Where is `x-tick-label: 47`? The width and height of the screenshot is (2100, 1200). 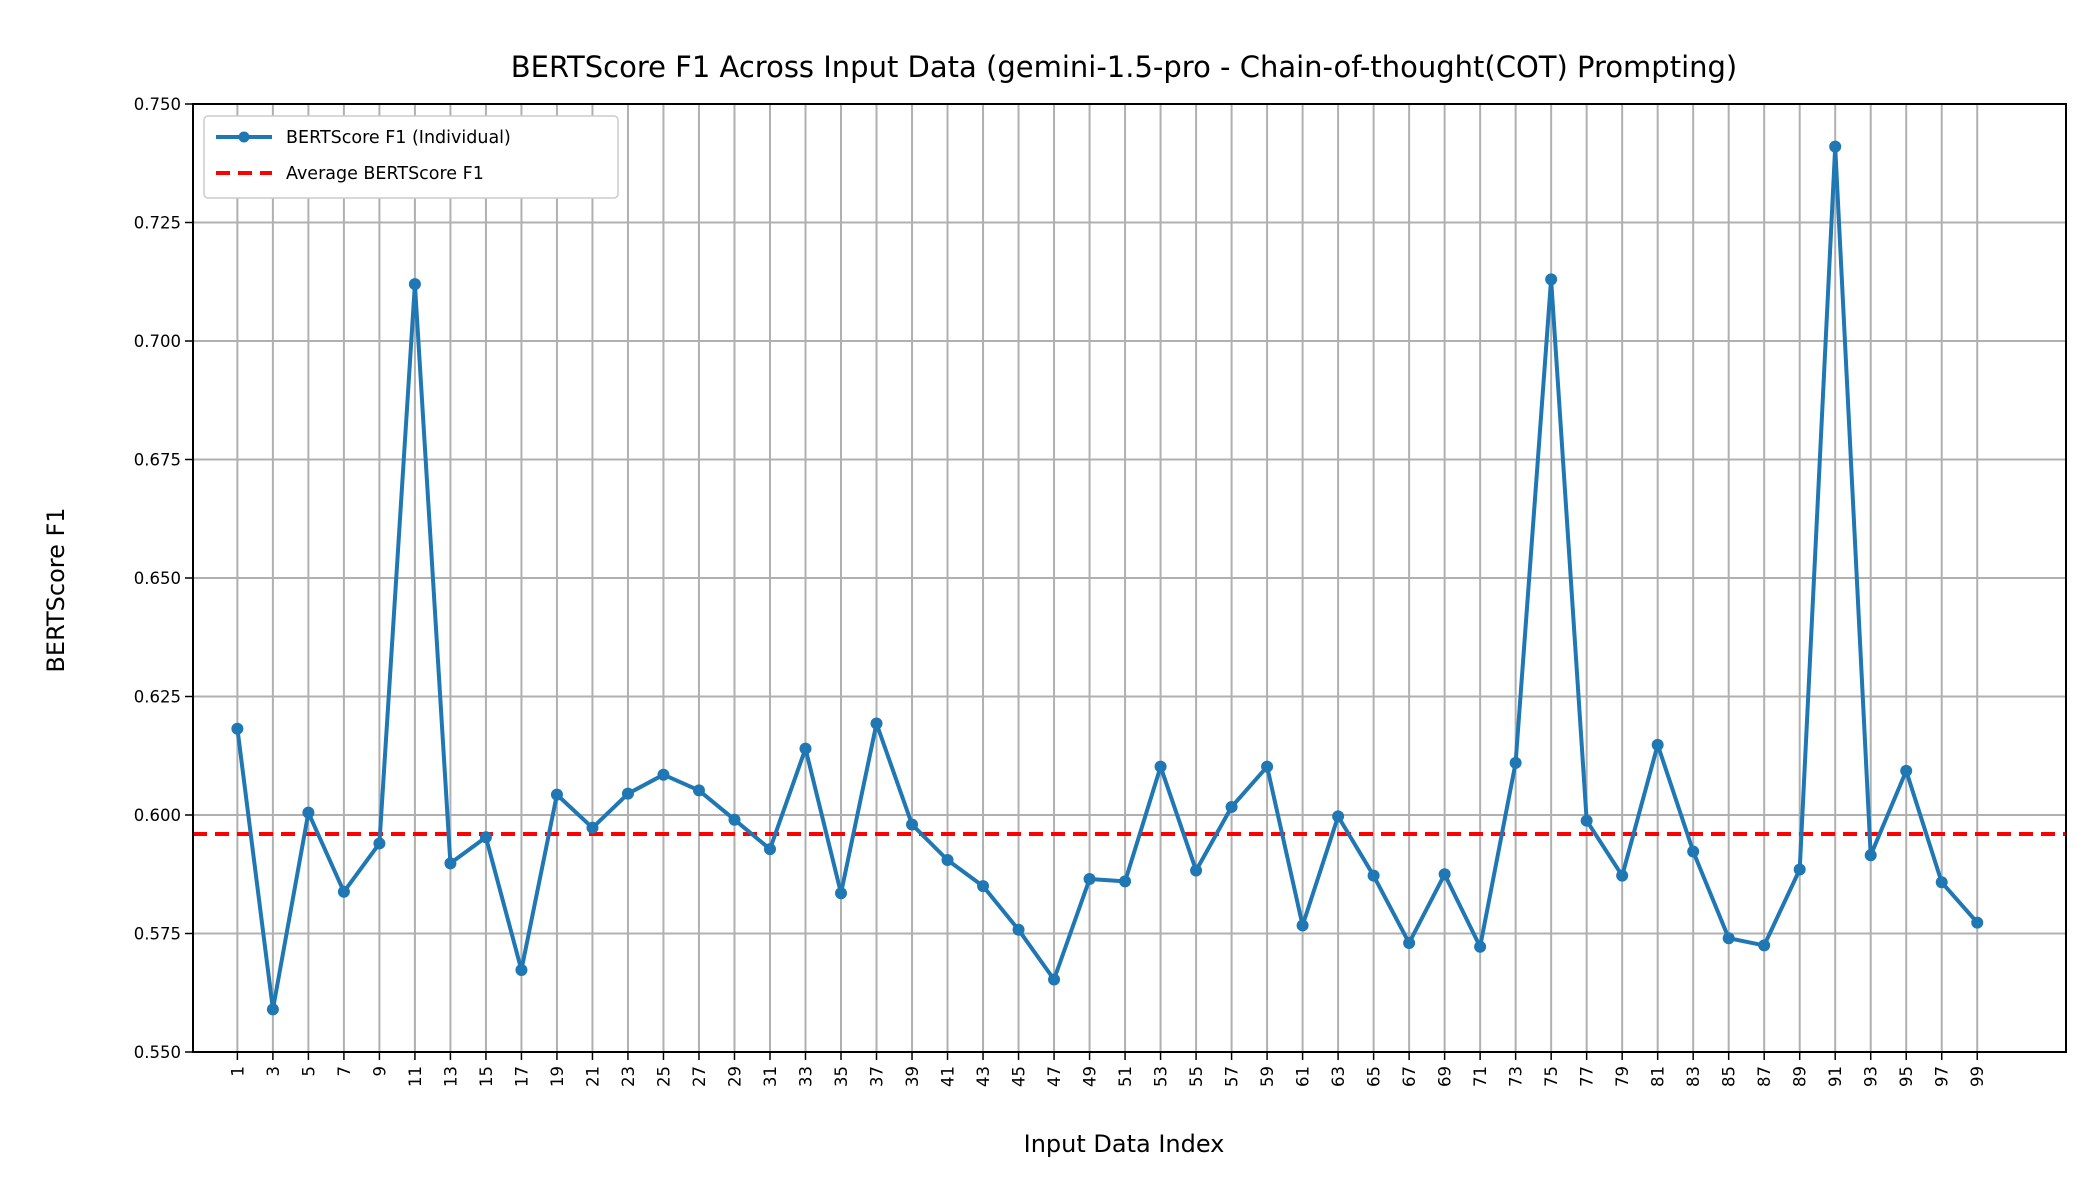
x-tick-label: 47 is located at coordinates (1054, 1076).